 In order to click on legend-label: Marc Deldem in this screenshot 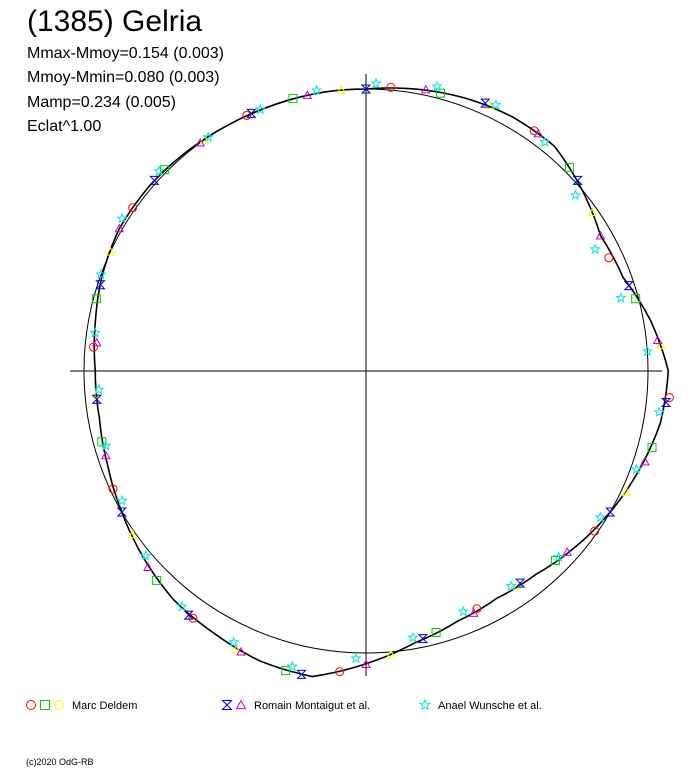, I will do `click(104, 706)`.